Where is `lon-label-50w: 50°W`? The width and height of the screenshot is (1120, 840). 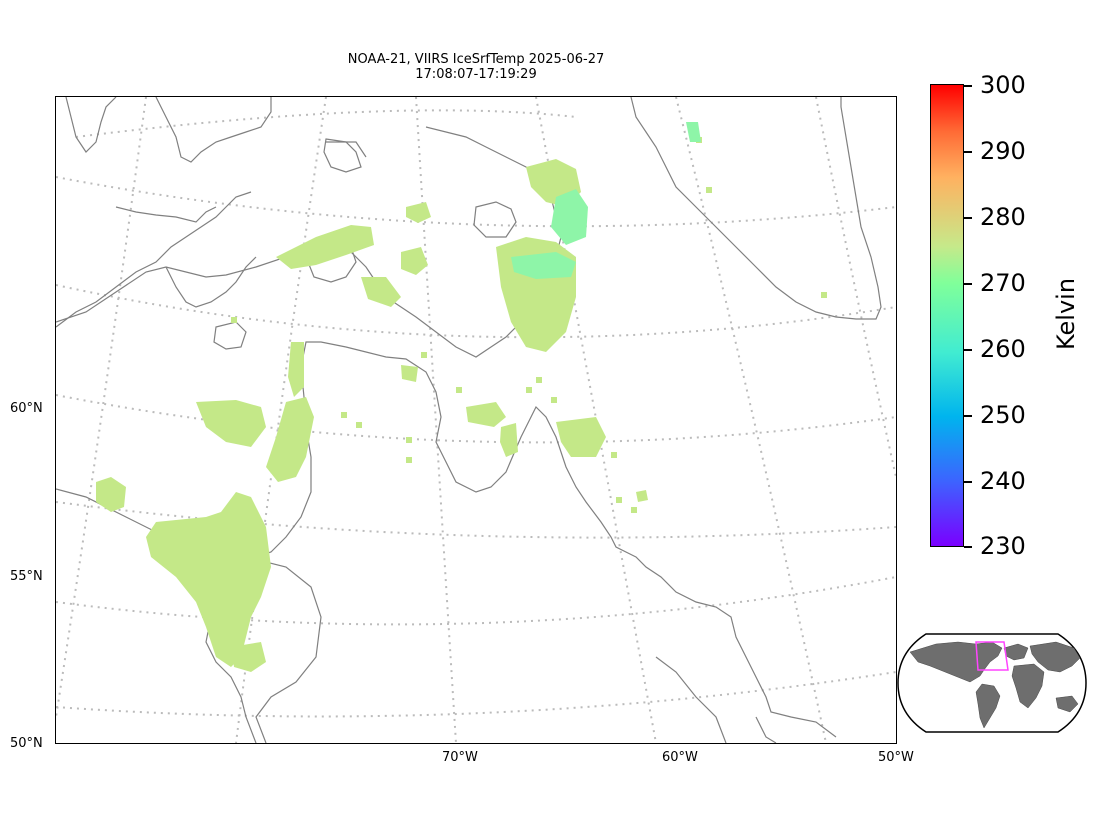
lon-label-50w: 50°W is located at coordinates (896, 757).